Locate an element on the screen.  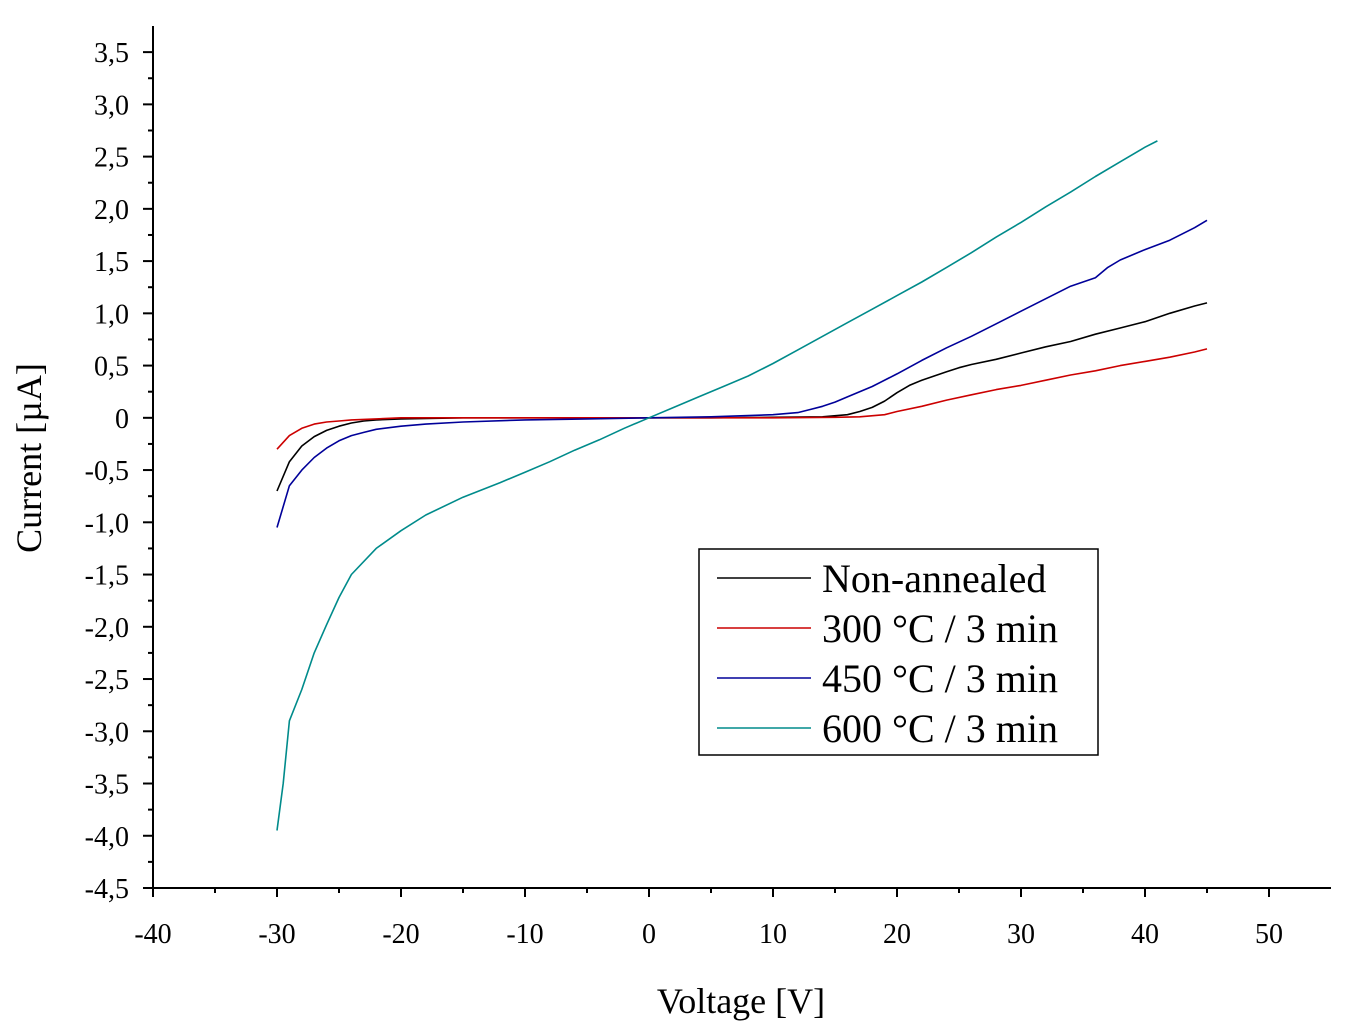
x-axis-title: Voltage [V] is located at coordinates (741, 1001).